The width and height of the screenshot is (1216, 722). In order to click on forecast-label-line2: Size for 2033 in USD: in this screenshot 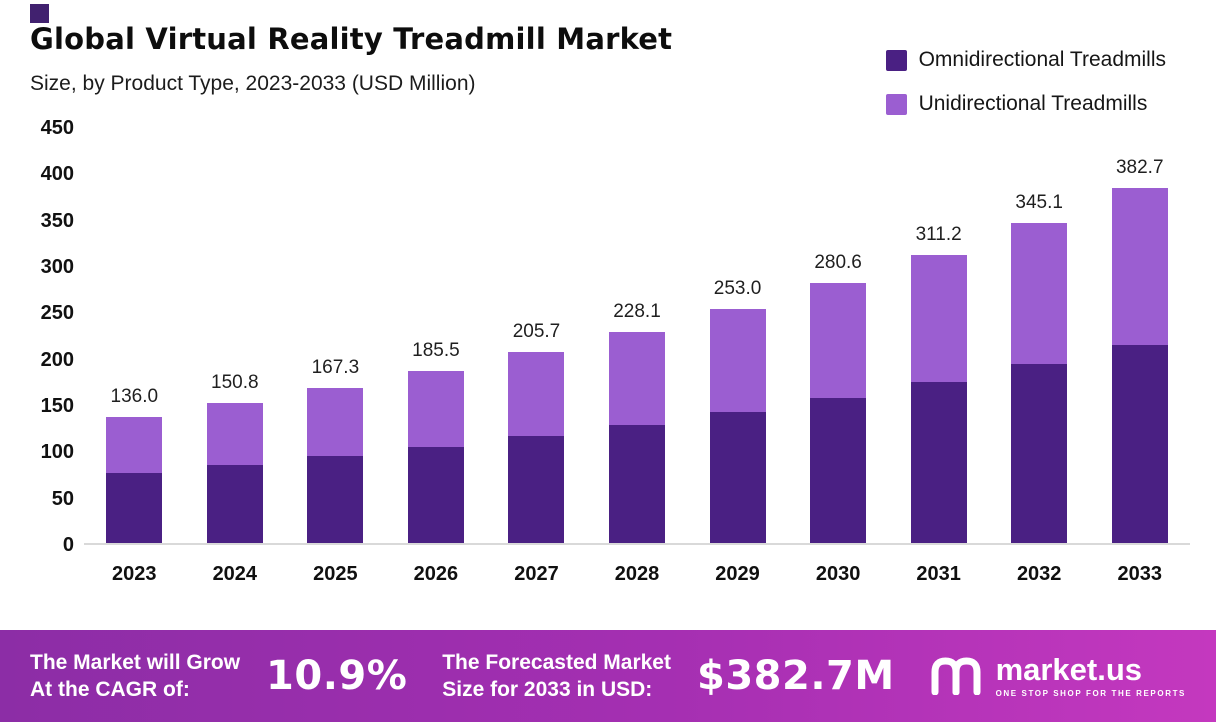, I will do `click(547, 689)`.